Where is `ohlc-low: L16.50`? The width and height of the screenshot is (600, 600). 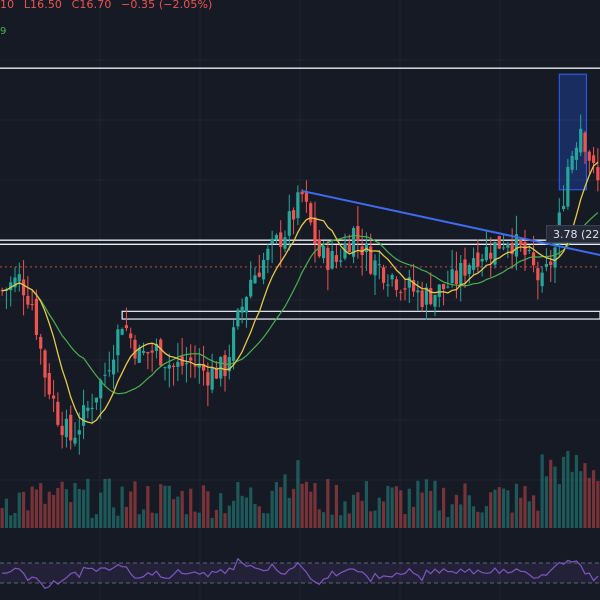
ohlc-low: L16.50 is located at coordinates (43, 5).